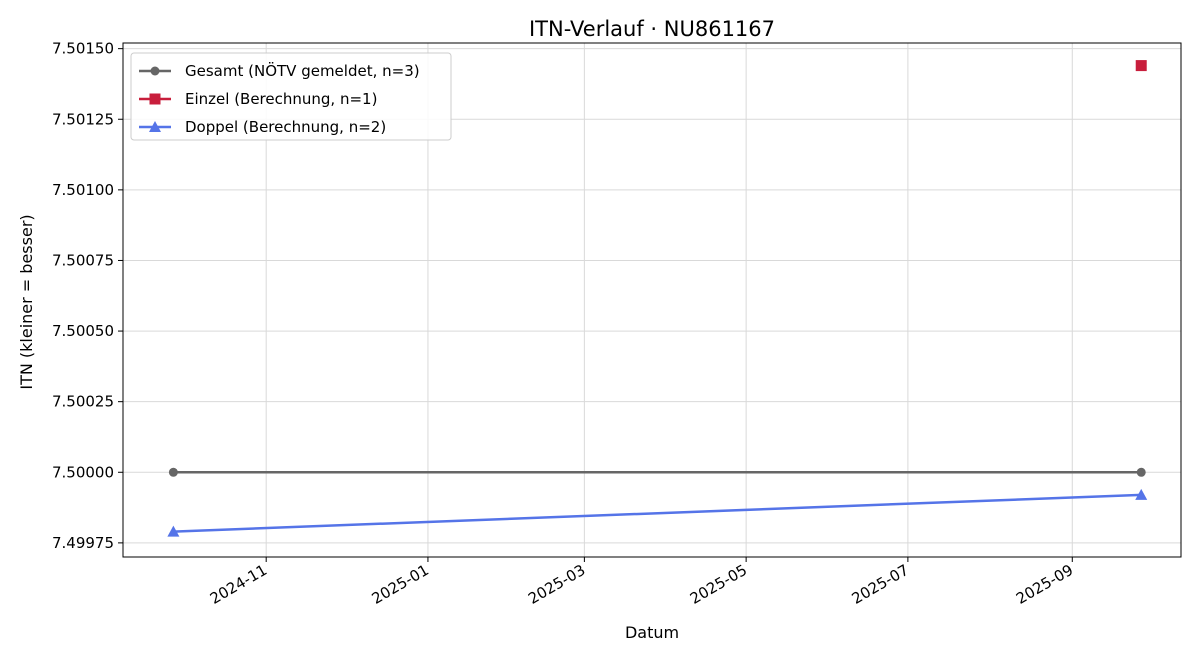  Describe the element at coordinates (83, 331) in the screenshot. I see `y-tick-label: 7.50050` at that location.